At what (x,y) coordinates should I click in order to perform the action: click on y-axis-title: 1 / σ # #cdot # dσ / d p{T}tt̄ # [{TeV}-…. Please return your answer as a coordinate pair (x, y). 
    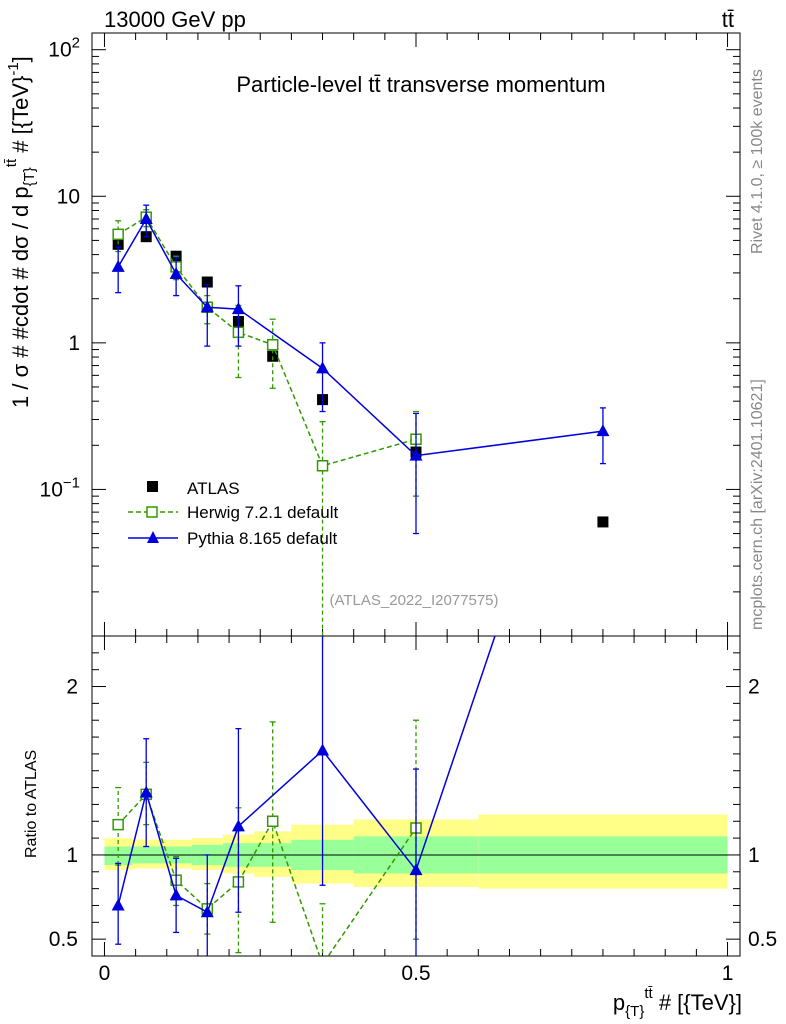
    Looking at the image, I should click on (20, 232).